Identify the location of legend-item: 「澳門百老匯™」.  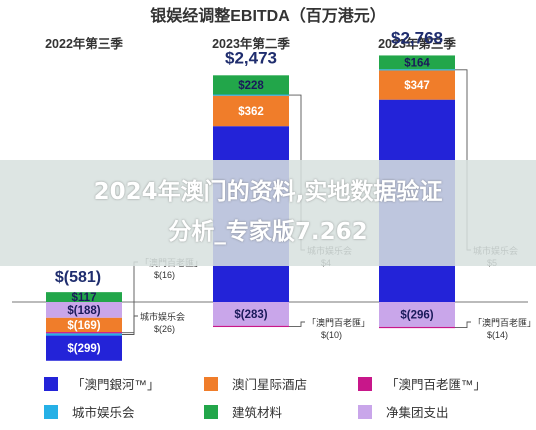
(422, 383).